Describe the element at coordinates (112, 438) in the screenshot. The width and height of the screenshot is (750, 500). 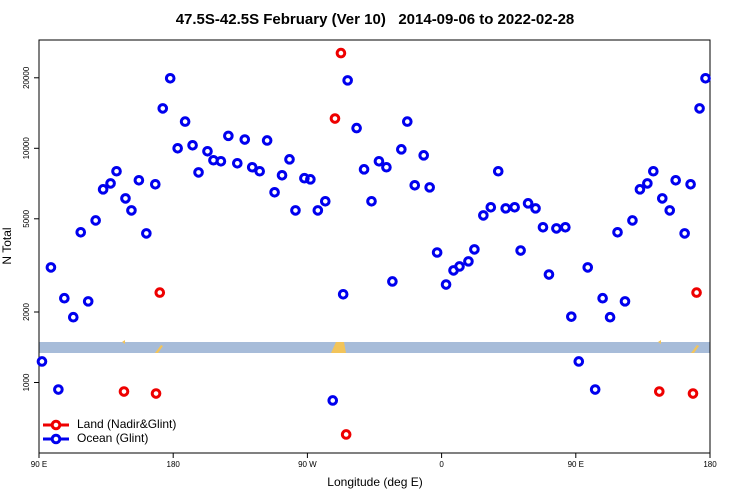
I see `legend-label: Ocean (Glint)` at that location.